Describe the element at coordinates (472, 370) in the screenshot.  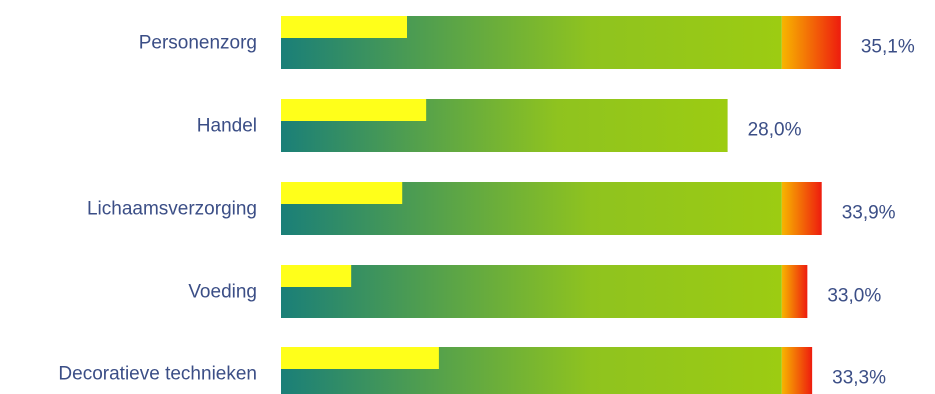
I see `bar-group: Decoratieve technieken 33,3%` at that location.